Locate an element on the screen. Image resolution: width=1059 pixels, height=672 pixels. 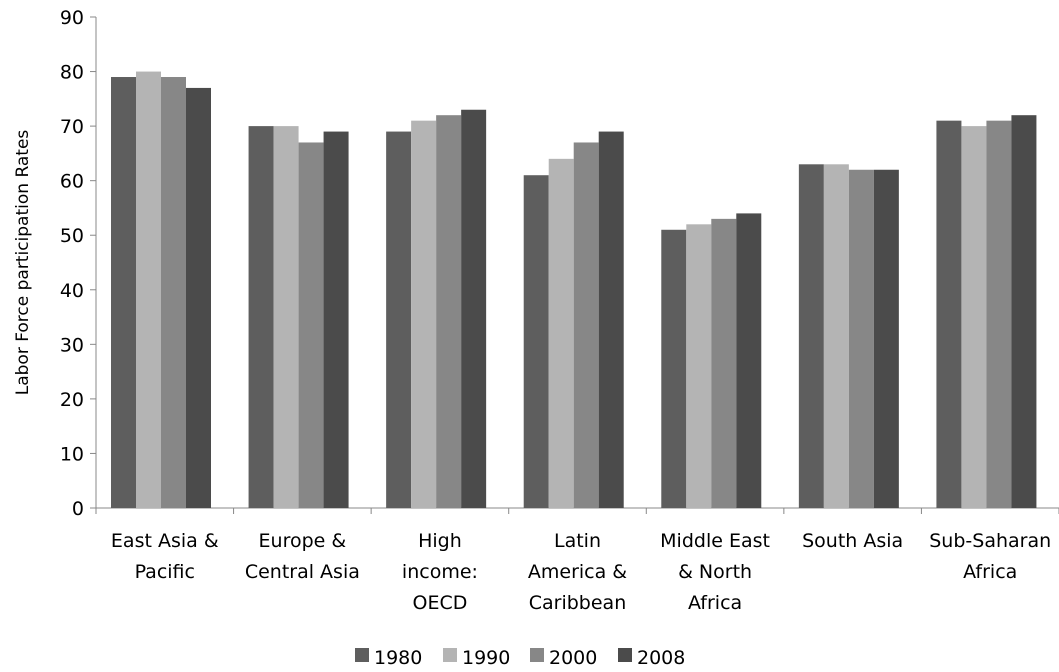
category-label-line: Pacific is located at coordinates (165, 572).